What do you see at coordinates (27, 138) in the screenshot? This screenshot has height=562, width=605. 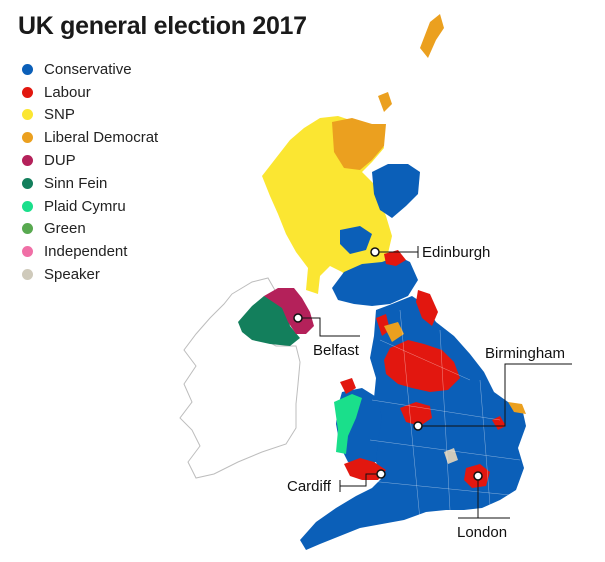 I see `legend-swatch-liberal-democrat` at bounding box center [27, 138].